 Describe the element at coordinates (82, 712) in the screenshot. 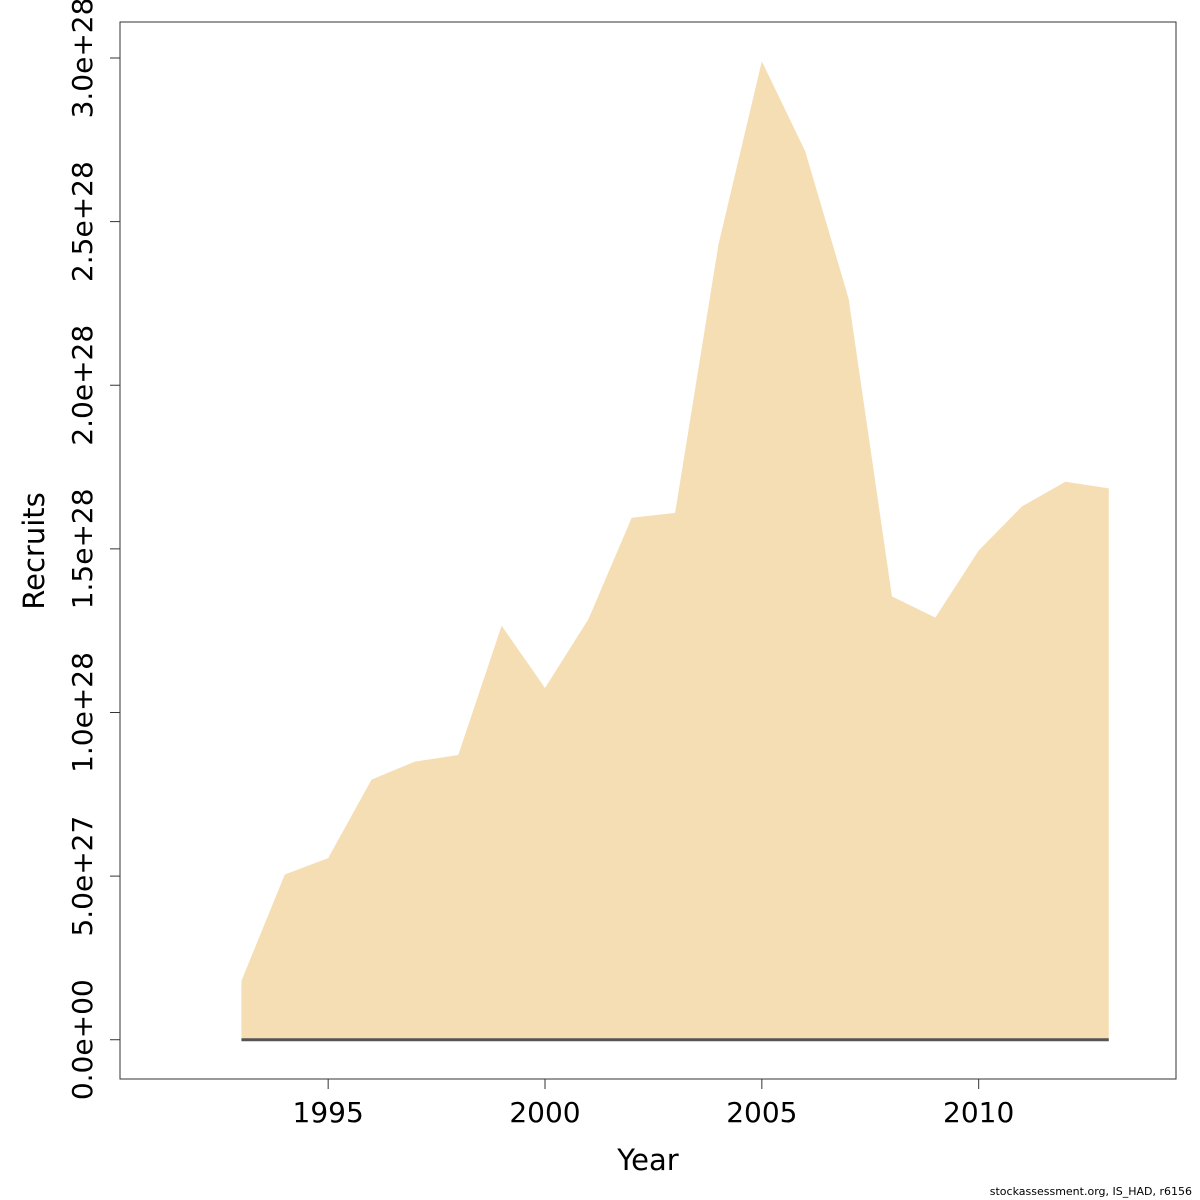

I see `y-tick-label-2: 1.0e+28` at that location.